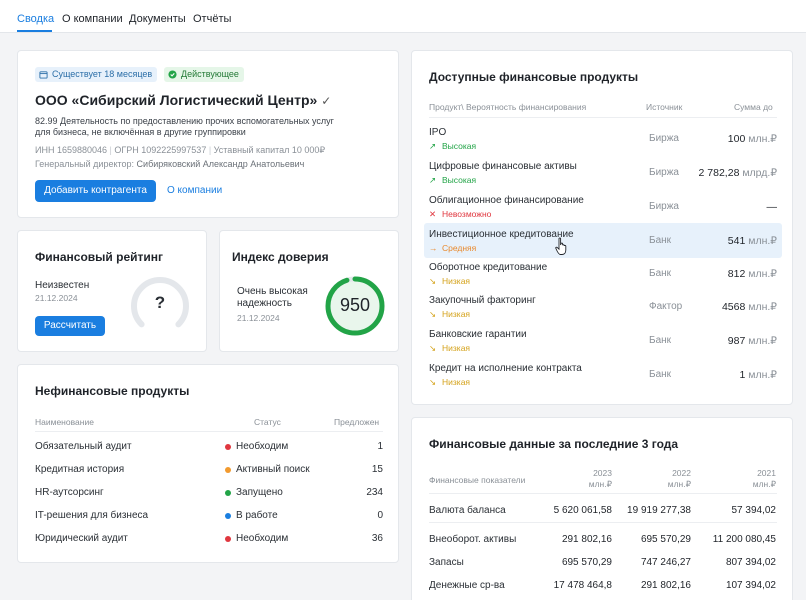  I want to click on col-header-name: Наименование, so click(64, 422).